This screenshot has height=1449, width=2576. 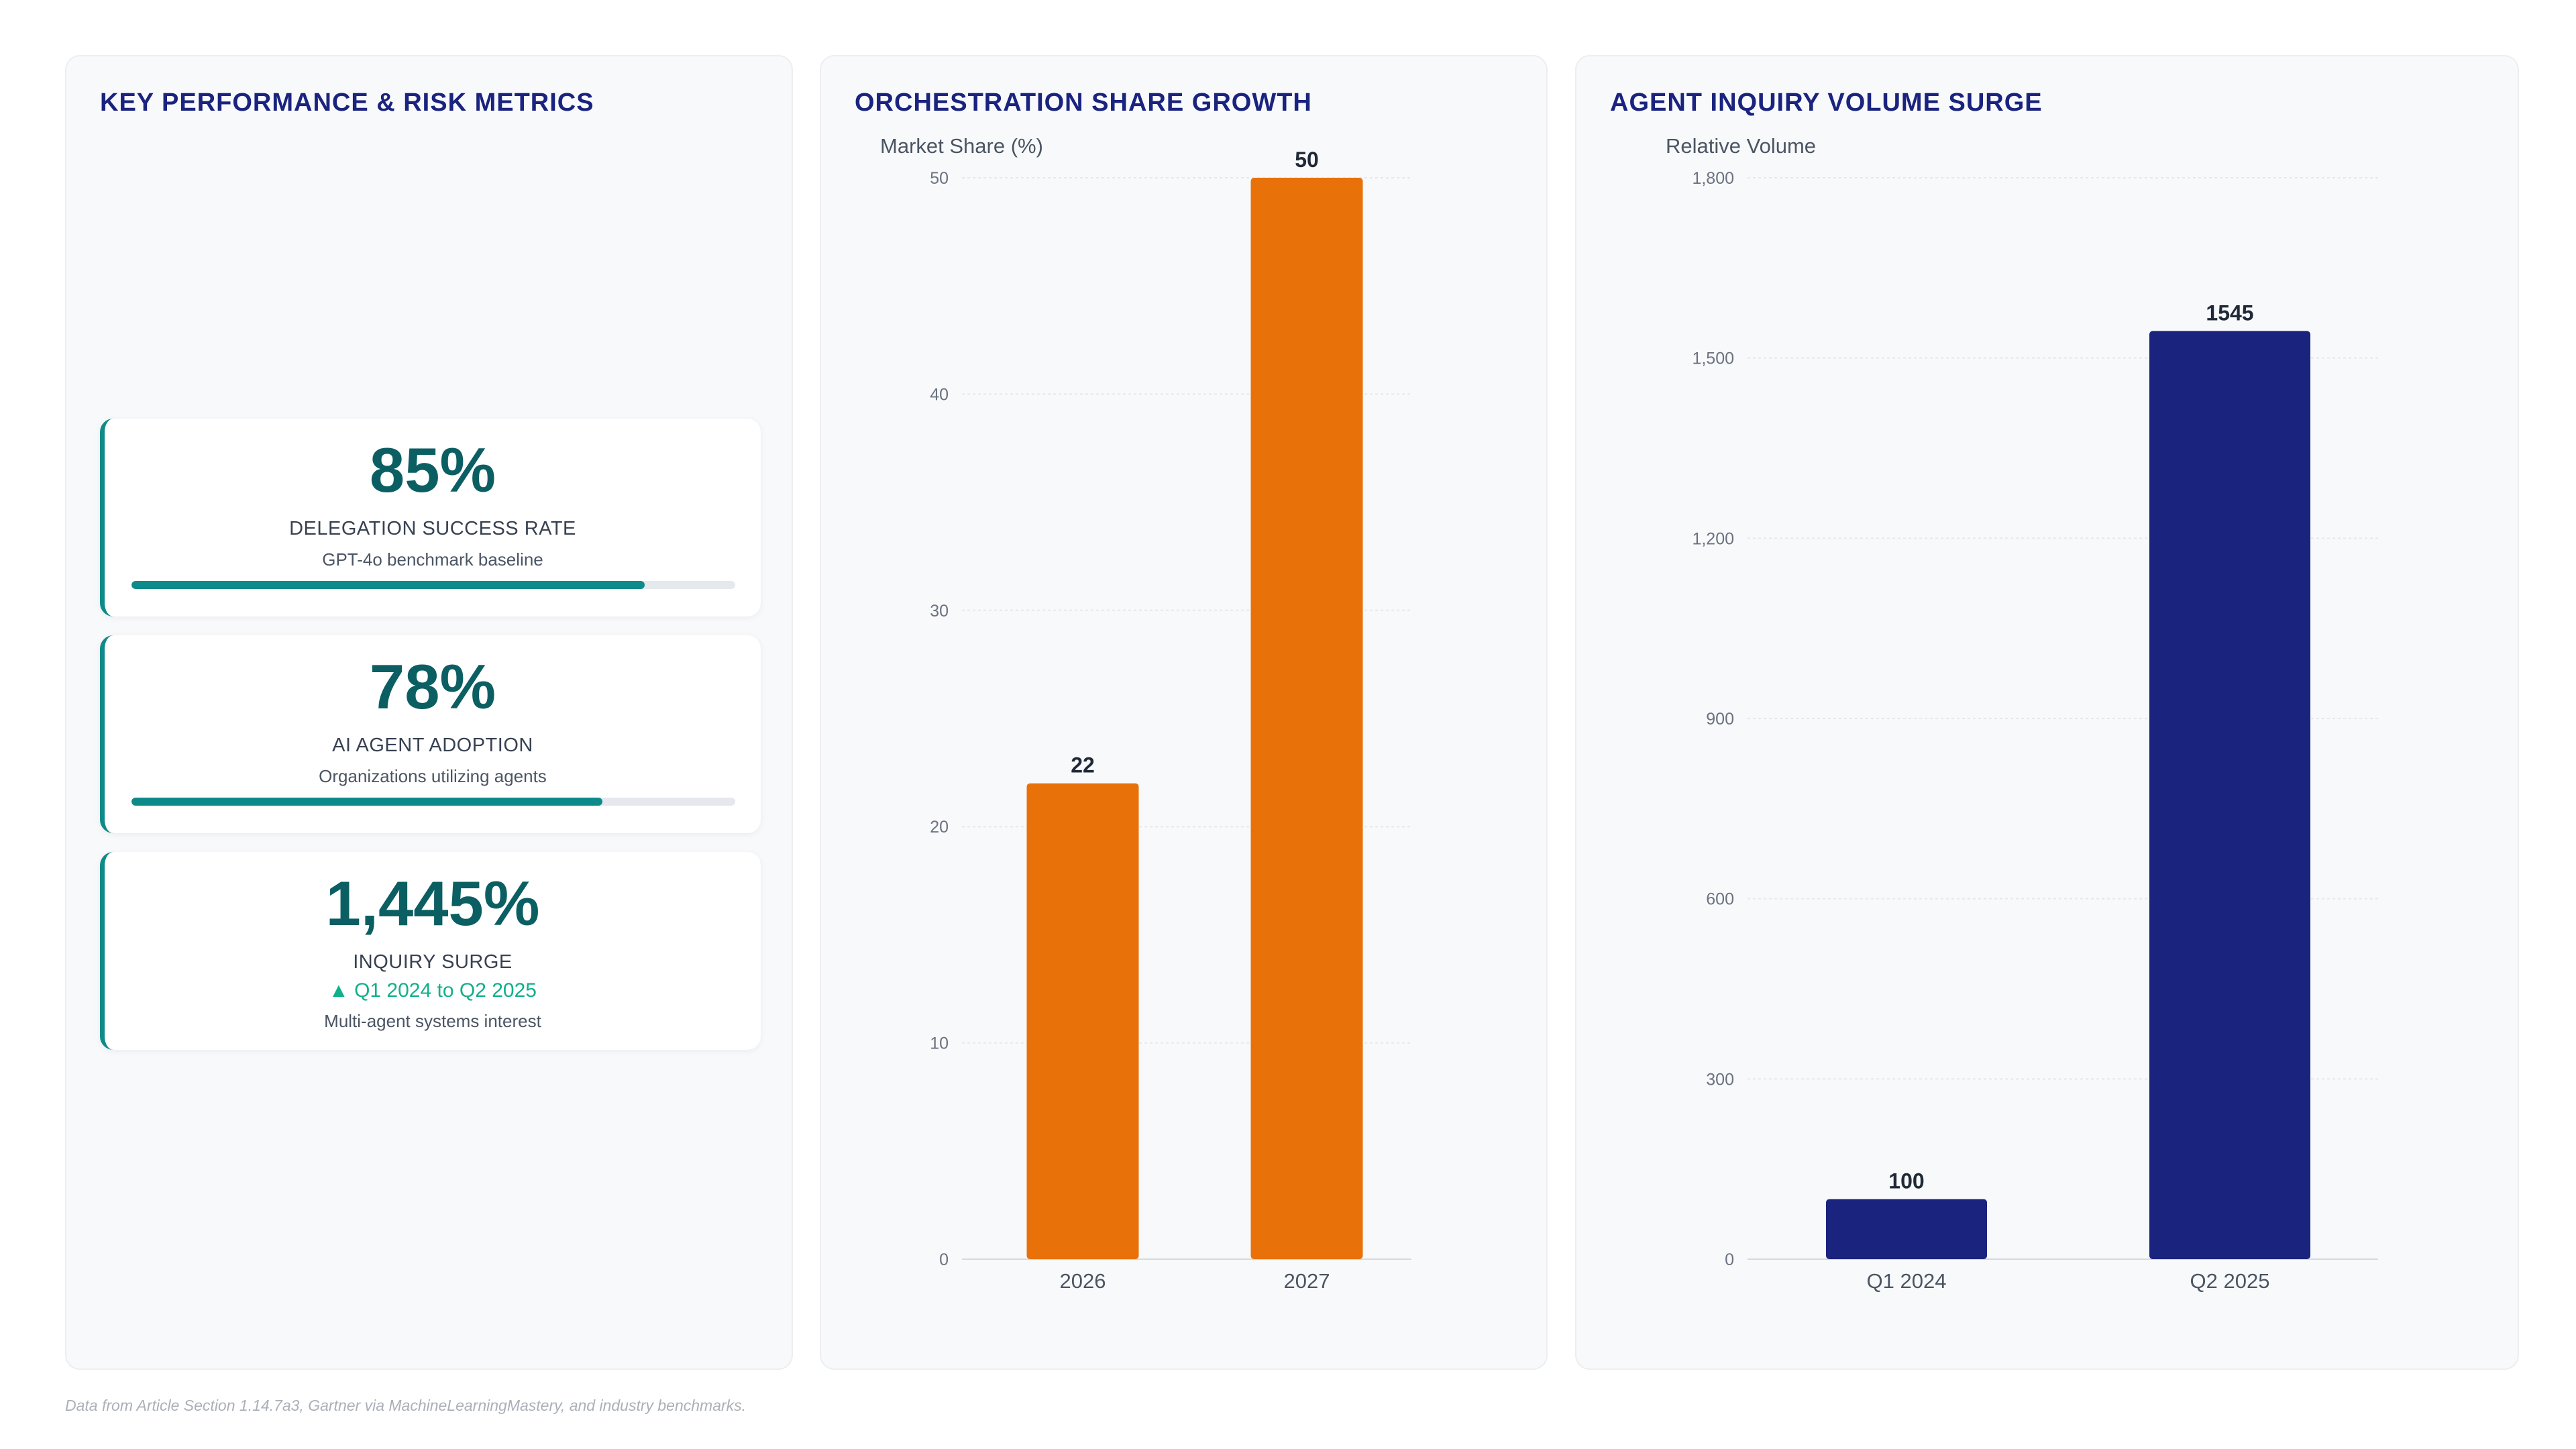 I want to click on y-tick-label: 40, so click(x=939, y=394).